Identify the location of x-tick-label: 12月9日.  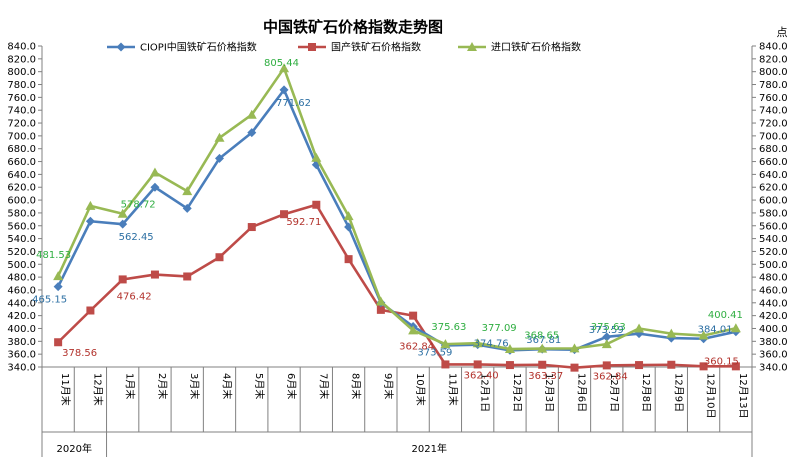
(678, 392).